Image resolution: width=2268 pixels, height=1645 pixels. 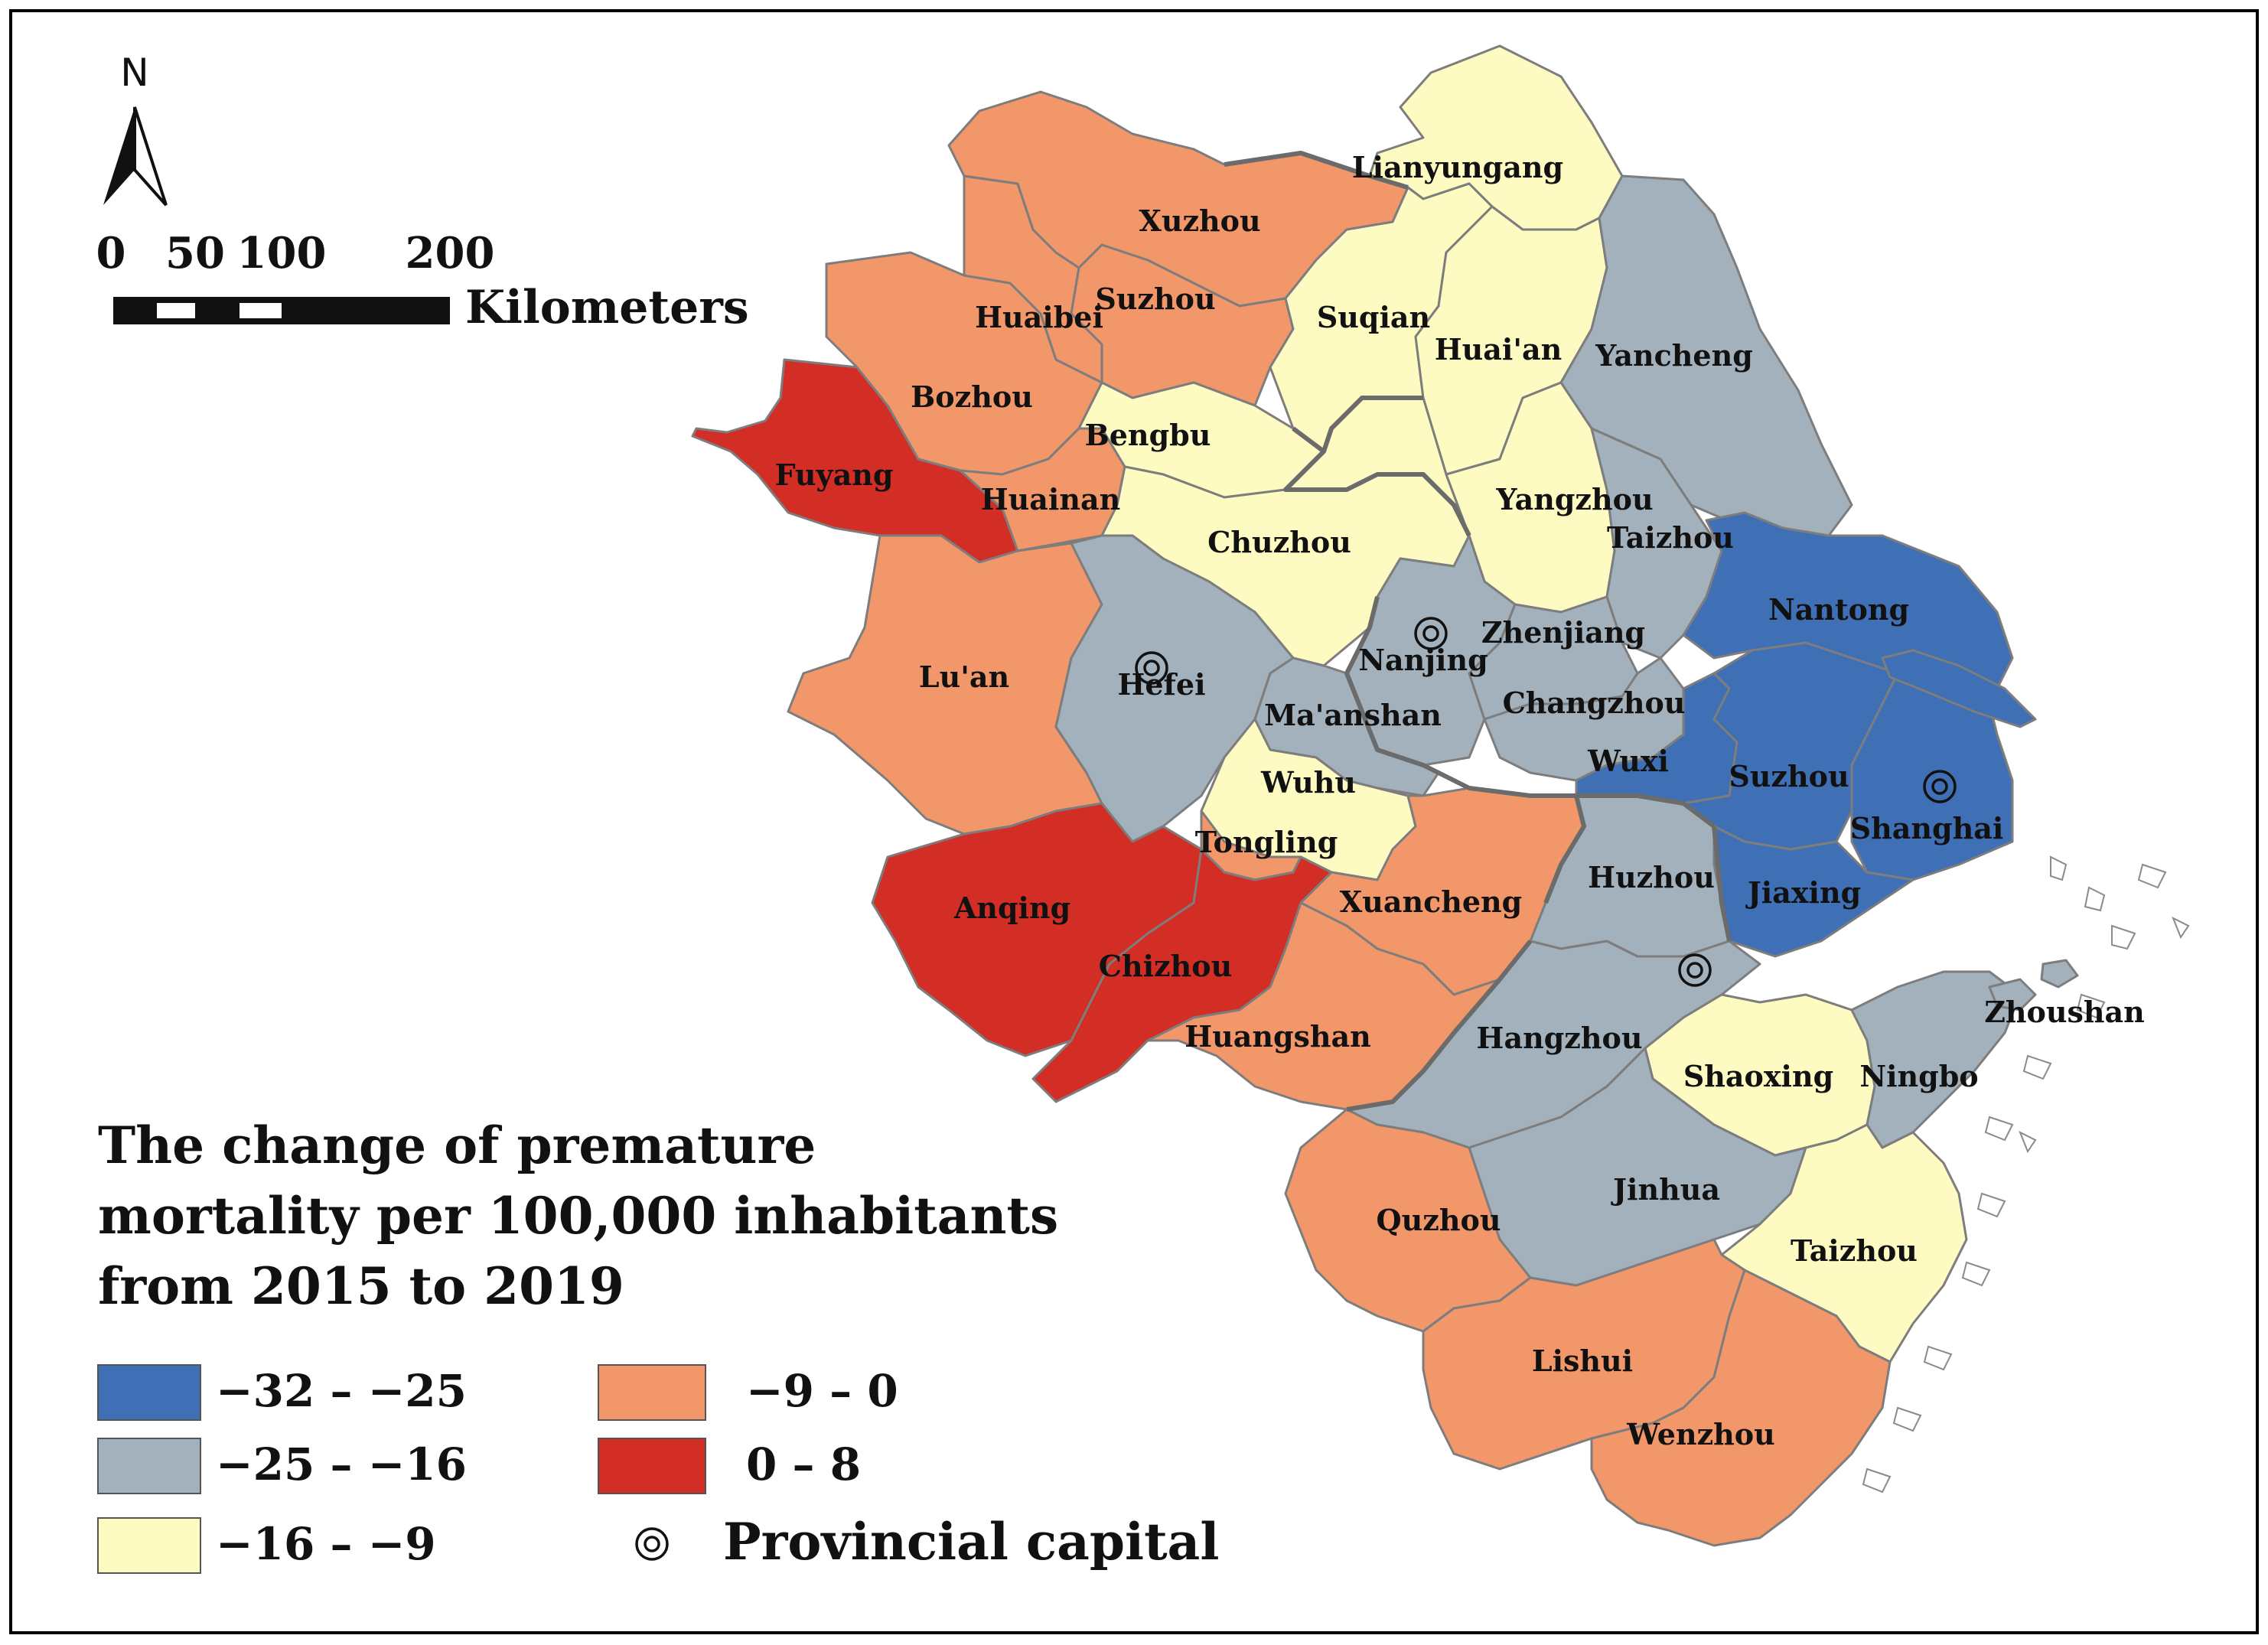 What do you see at coordinates (1758, 1076) in the screenshot?
I see `city-label: Shaoxing` at bounding box center [1758, 1076].